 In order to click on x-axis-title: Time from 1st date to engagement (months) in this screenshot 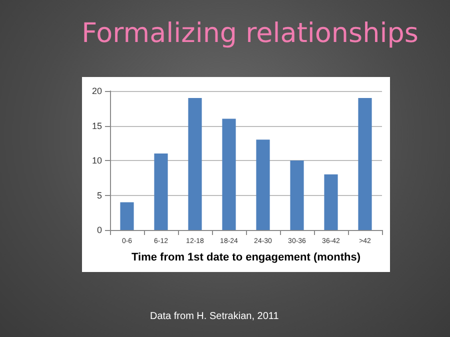, I will do `click(246, 258)`.